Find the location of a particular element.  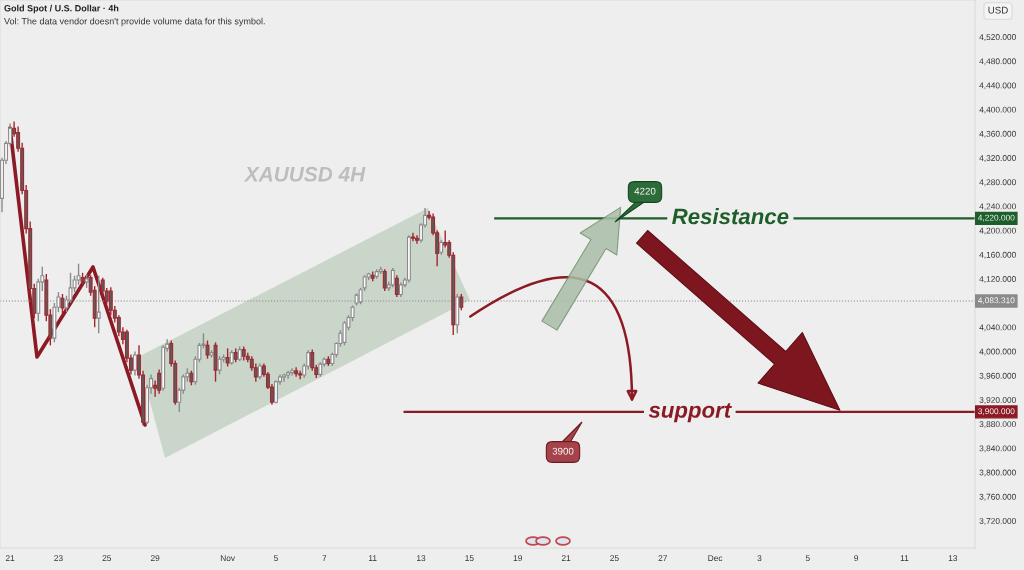

y-tick-label: 4,280.000 is located at coordinates (997, 183).